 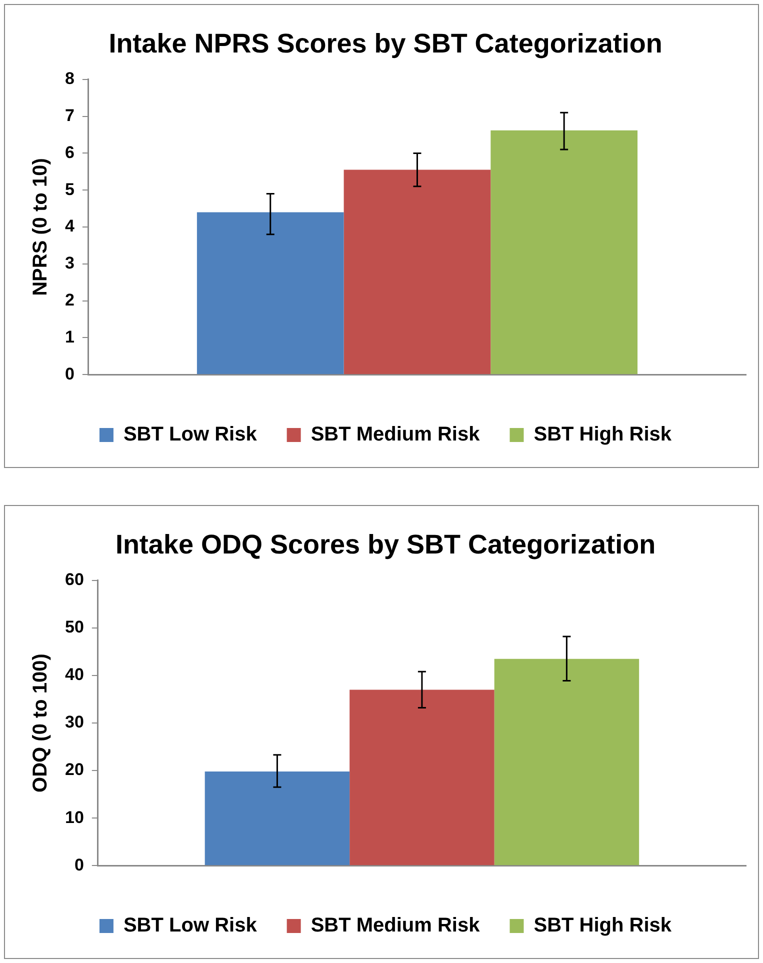 What do you see at coordinates (74, 580) in the screenshot?
I see `y-tick-label: 60` at bounding box center [74, 580].